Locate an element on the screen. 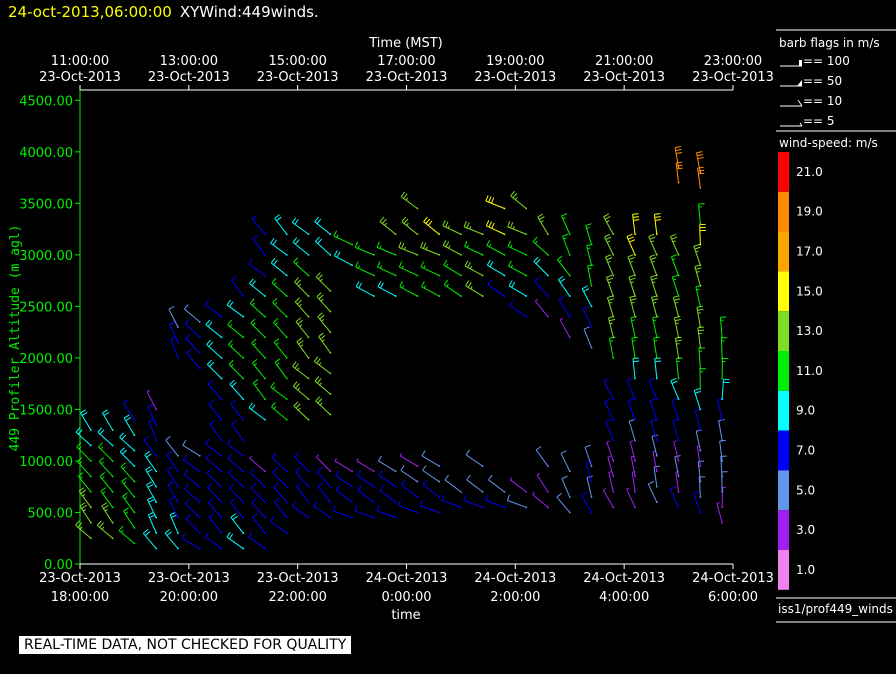 Image resolution: width=896 pixels, height=674 pixels. y-tick-label: 1500.00 is located at coordinates (46, 410).